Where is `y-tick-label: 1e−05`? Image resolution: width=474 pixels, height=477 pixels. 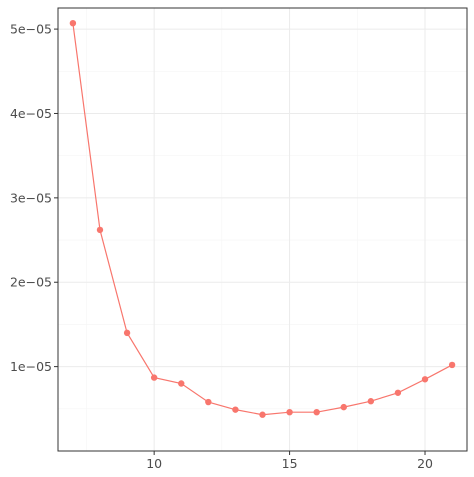
y-tick-label: 1e−05 is located at coordinates (31, 366).